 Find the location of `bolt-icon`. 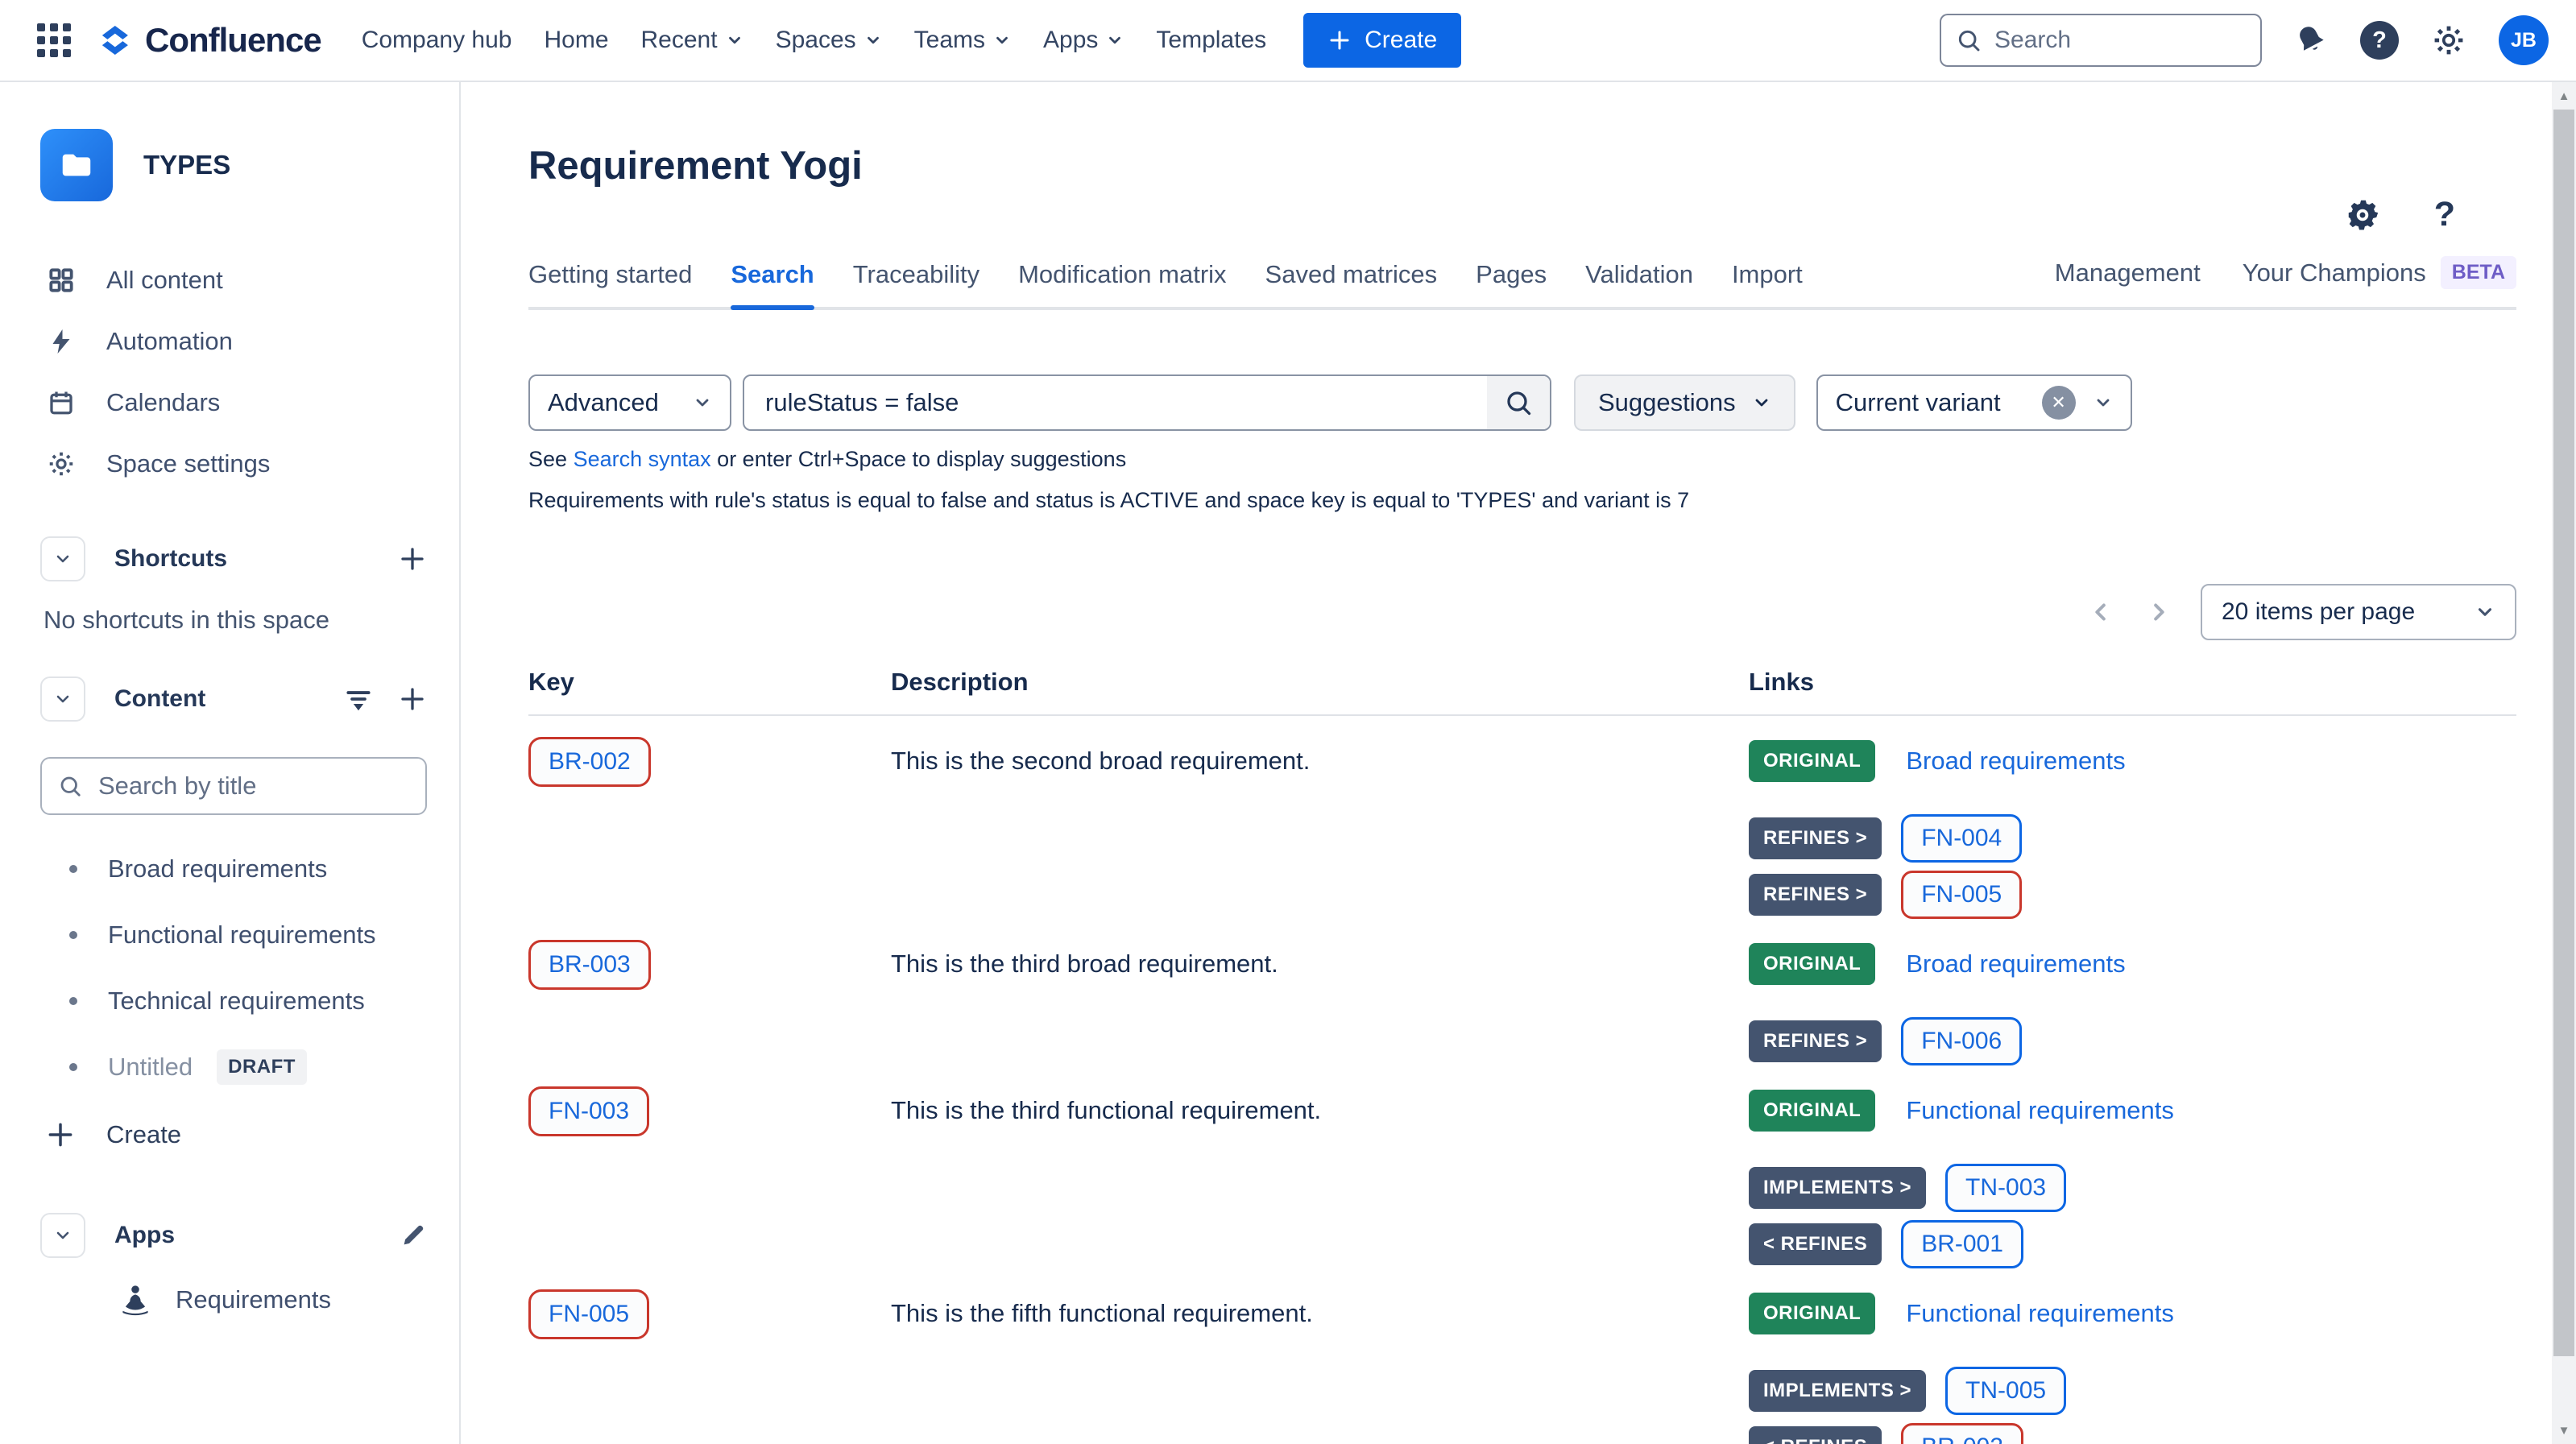

bolt-icon is located at coordinates (61, 341).